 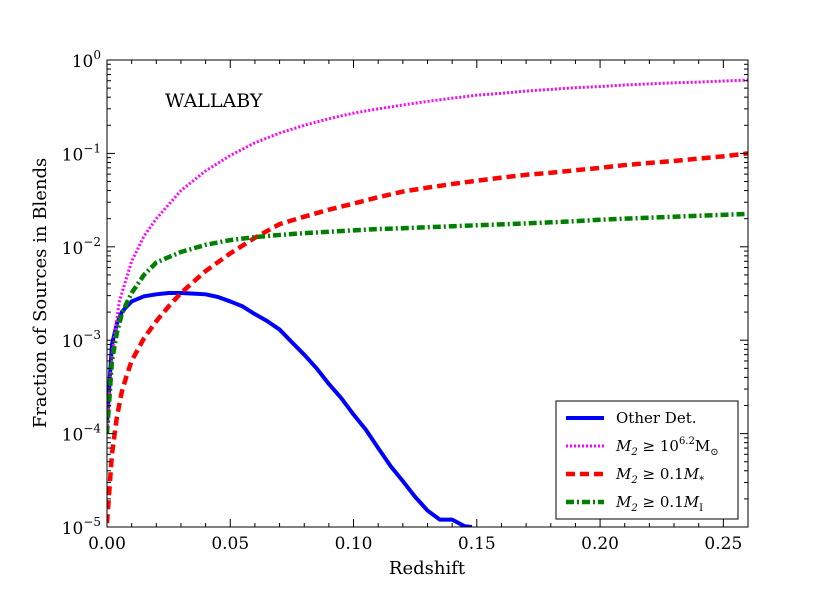 What do you see at coordinates (354, 544) in the screenshot?
I see `x-tick-label: 0.10` at bounding box center [354, 544].